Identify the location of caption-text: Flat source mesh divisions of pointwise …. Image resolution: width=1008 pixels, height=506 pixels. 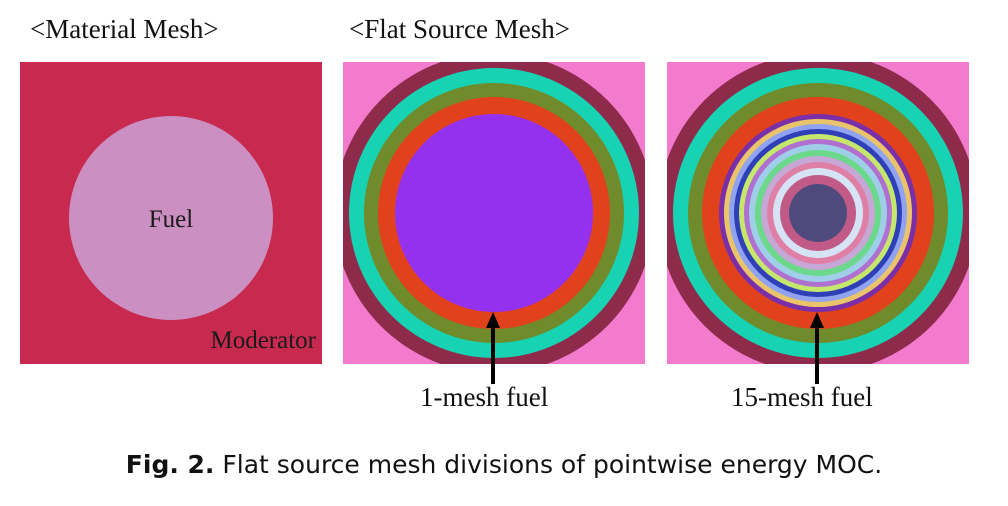
(548, 464).